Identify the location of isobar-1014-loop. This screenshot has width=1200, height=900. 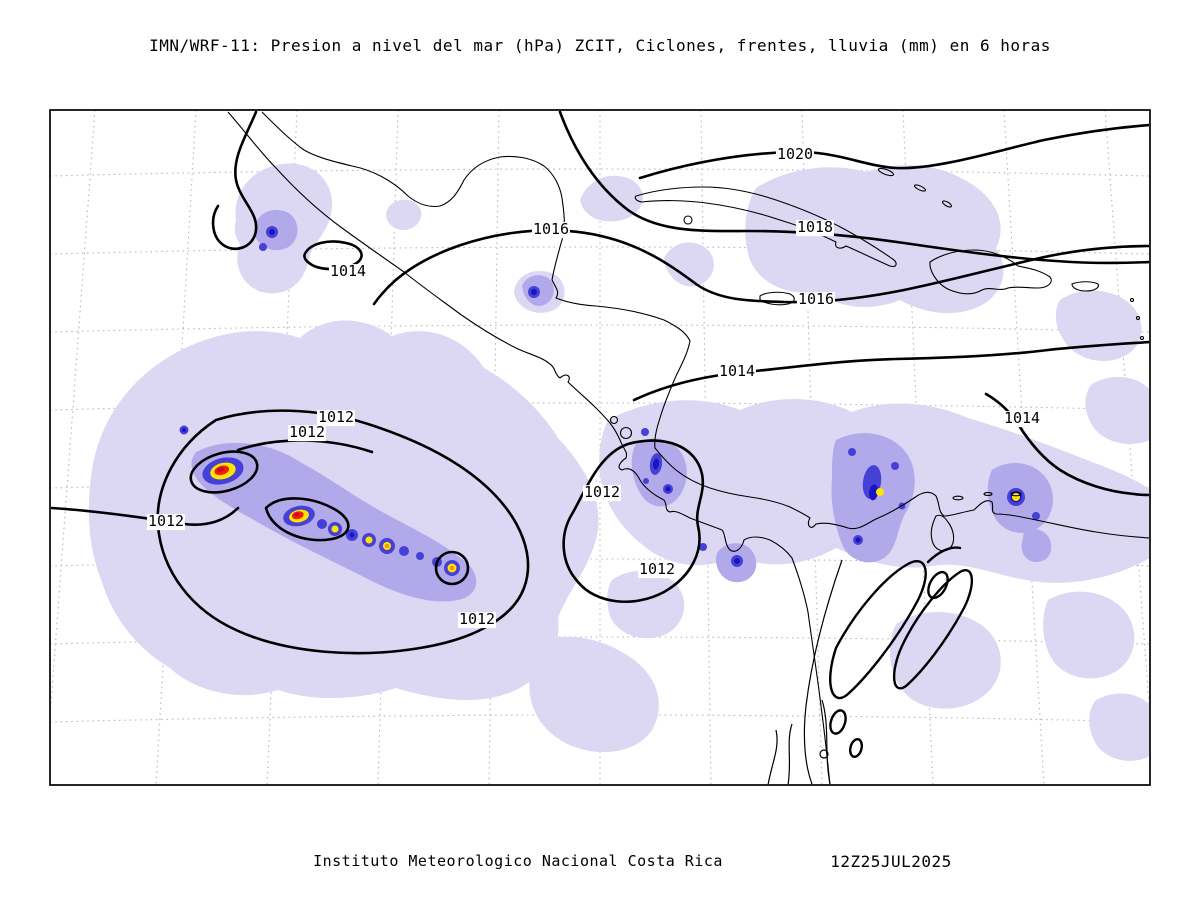
(333, 255).